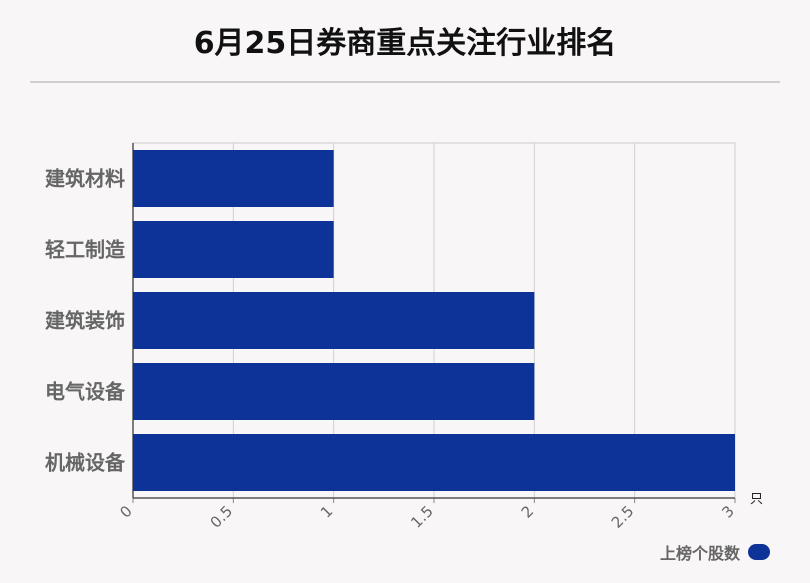  Describe the element at coordinates (222, 517) in the screenshot. I see `x-tick-label: 0.5` at that location.